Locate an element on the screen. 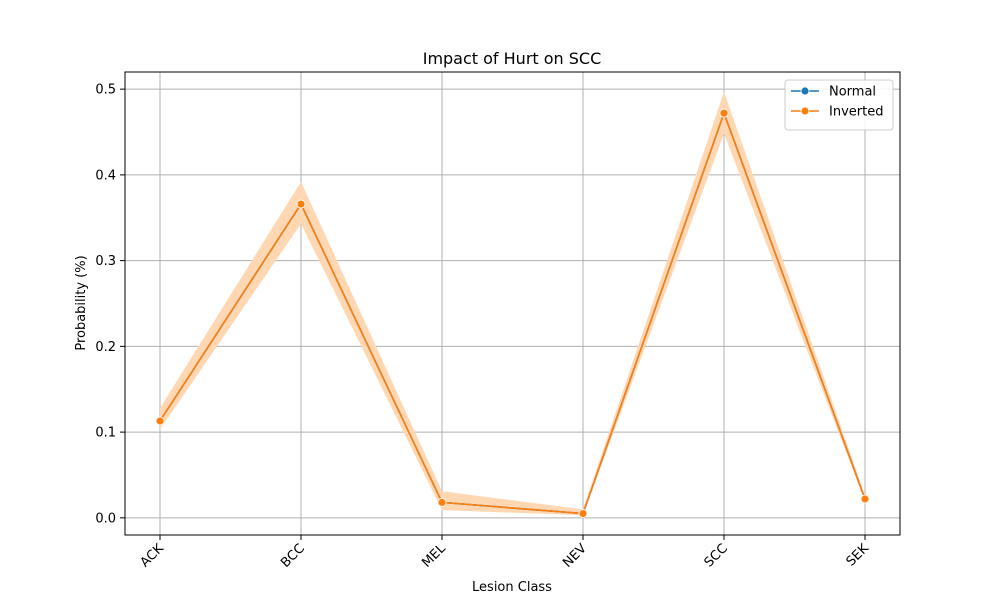 This screenshot has width=1000, height=600. chart-title: Impact of Hurt on SCC is located at coordinates (512, 58).